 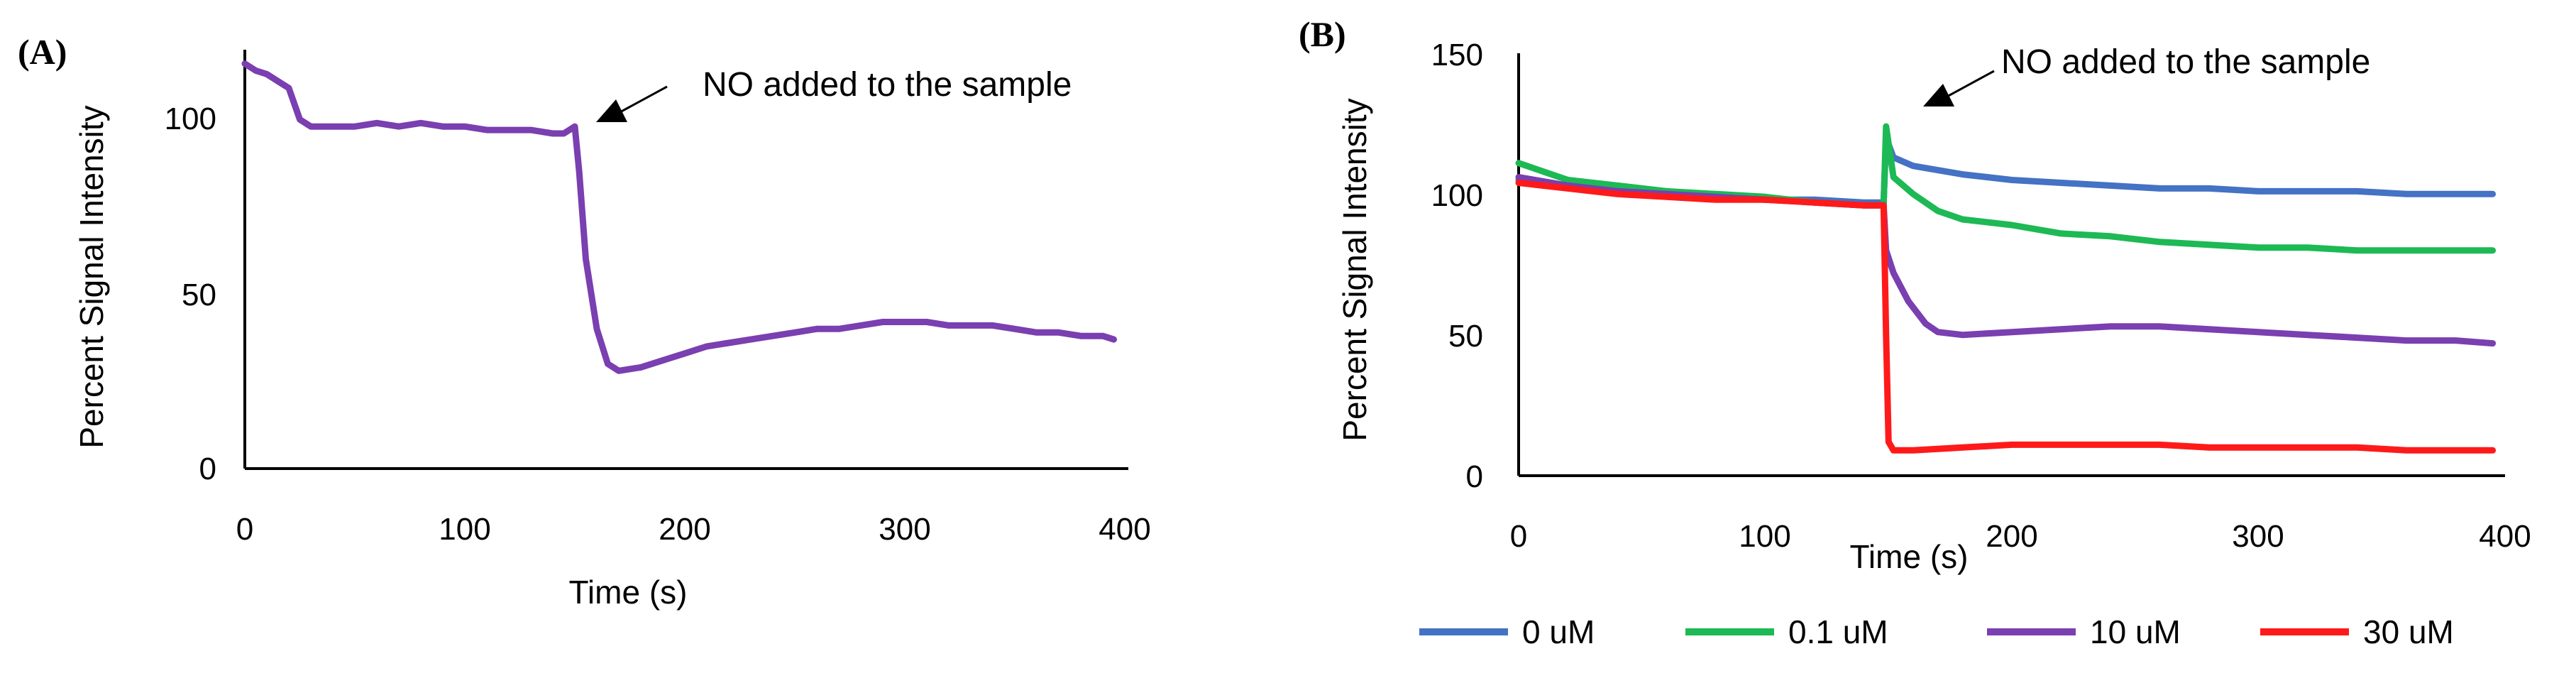 I want to click on annotation-text-a: NO added to the sample, so click(x=887, y=85).